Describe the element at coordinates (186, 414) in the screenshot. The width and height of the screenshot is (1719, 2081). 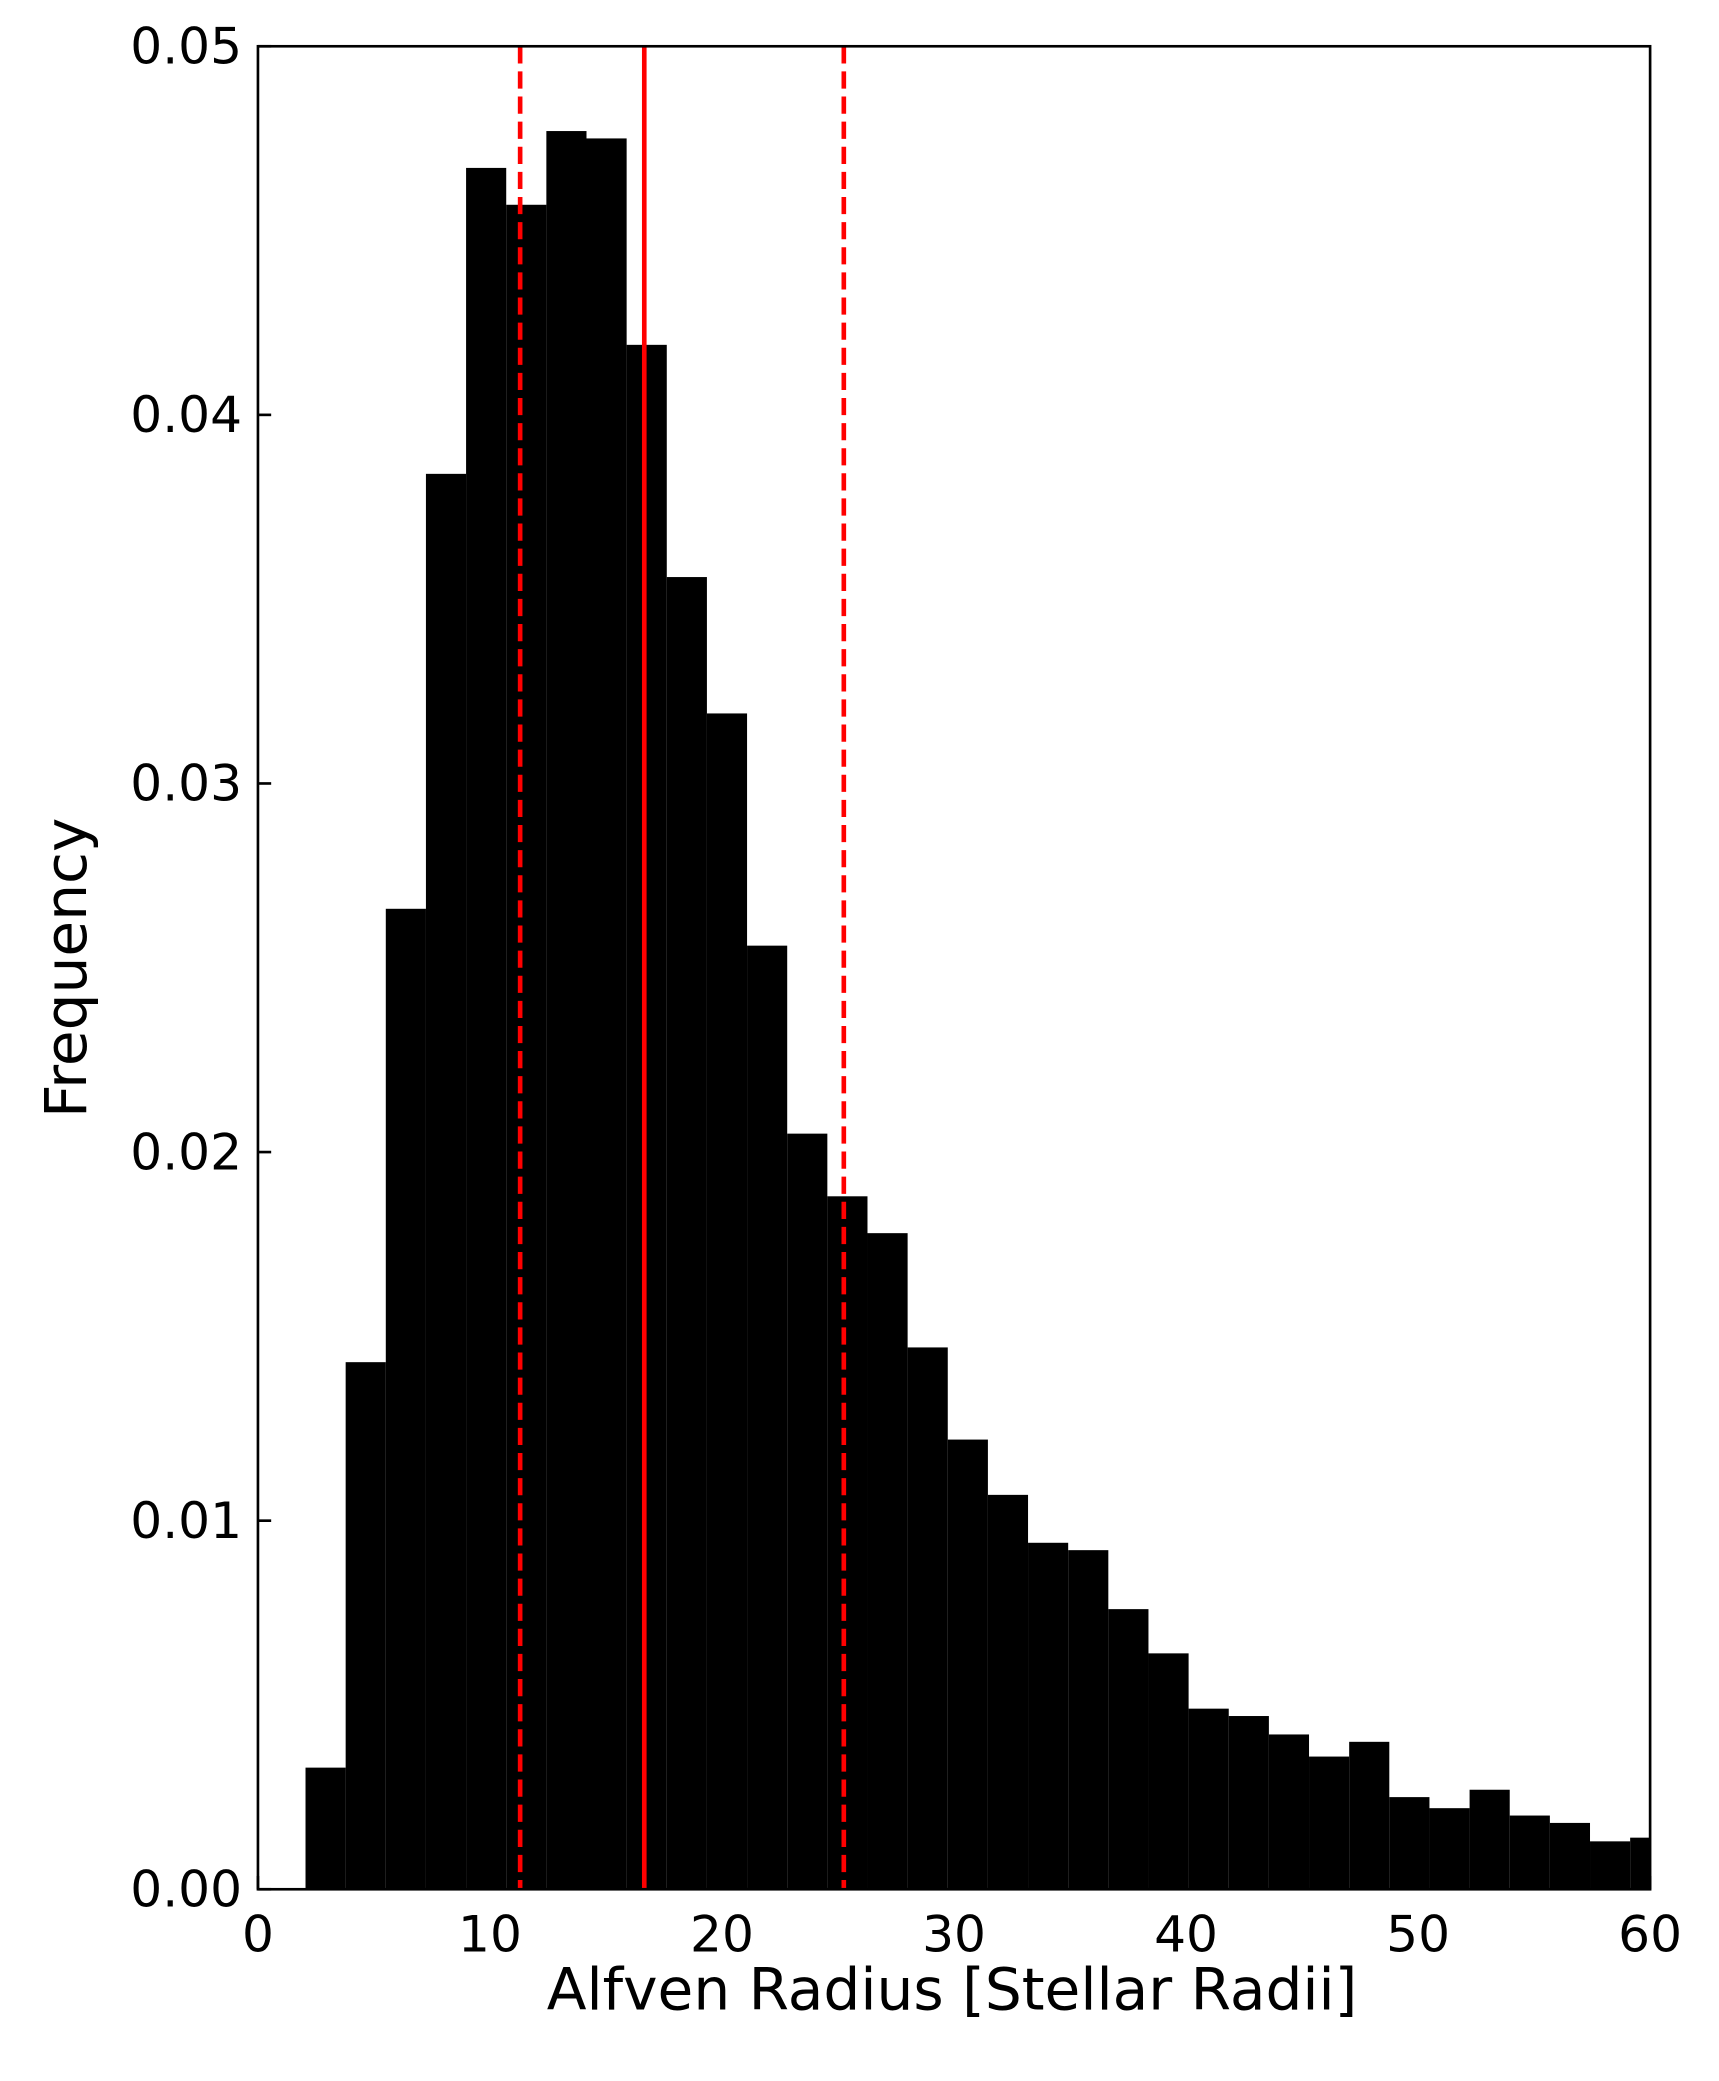
I see `y-tick-label: 0.04` at that location.